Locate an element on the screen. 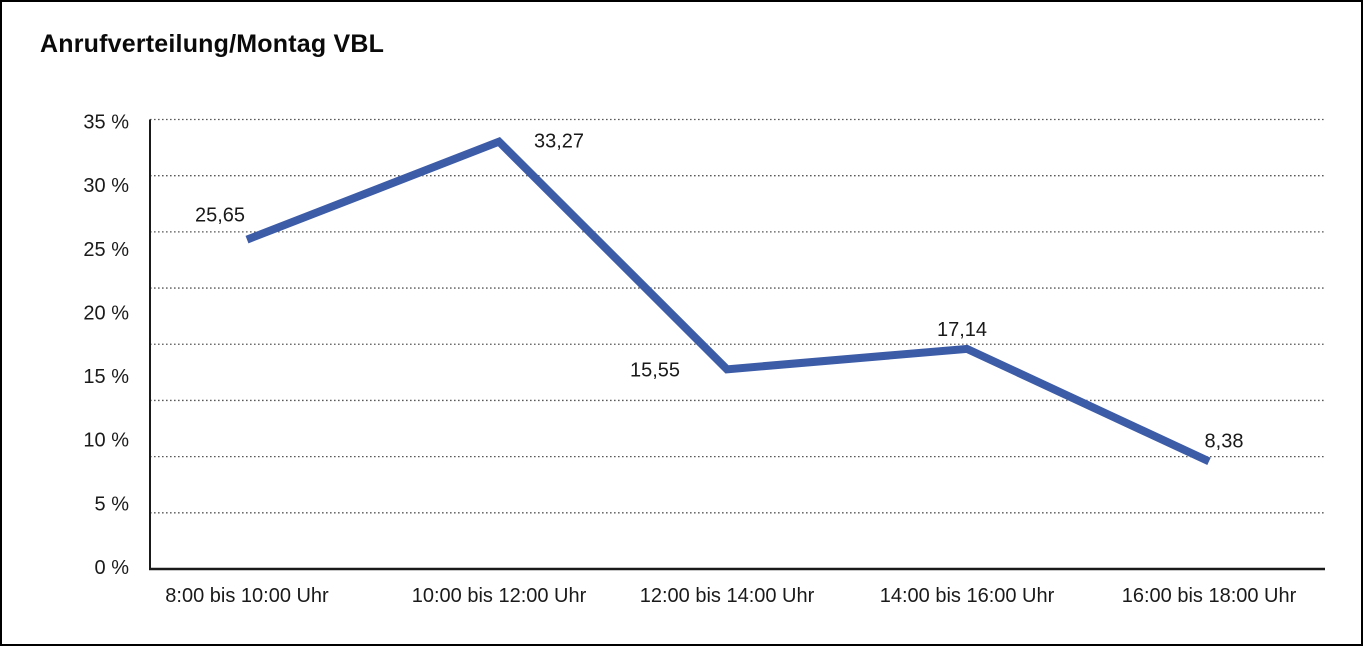  x-category-label: 8:00 bis 10:00 Uhr is located at coordinates (247, 596).